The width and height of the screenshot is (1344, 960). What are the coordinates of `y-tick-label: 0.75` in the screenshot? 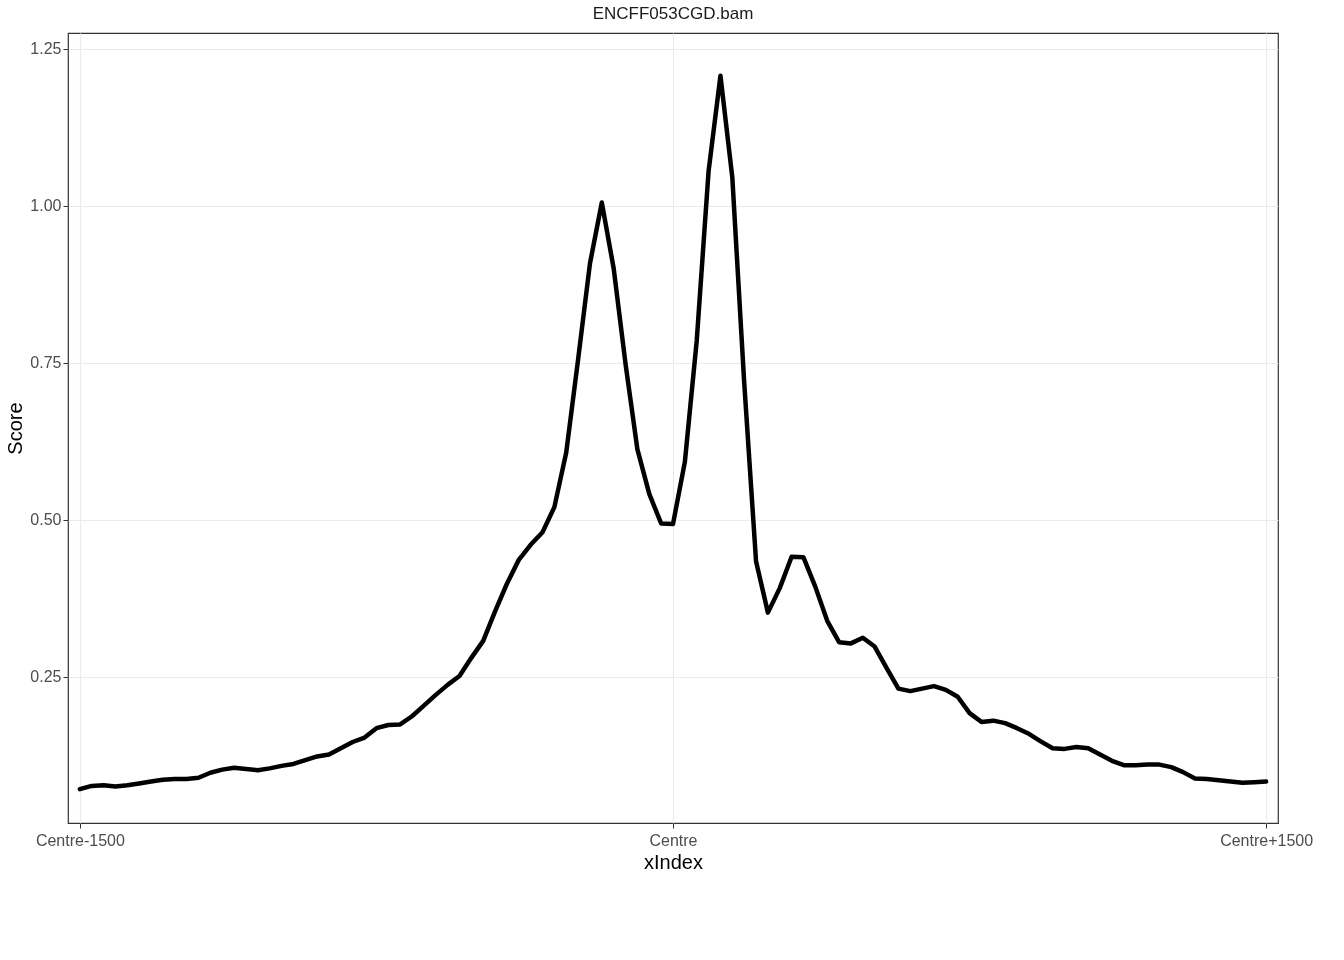 It's located at (46, 363).